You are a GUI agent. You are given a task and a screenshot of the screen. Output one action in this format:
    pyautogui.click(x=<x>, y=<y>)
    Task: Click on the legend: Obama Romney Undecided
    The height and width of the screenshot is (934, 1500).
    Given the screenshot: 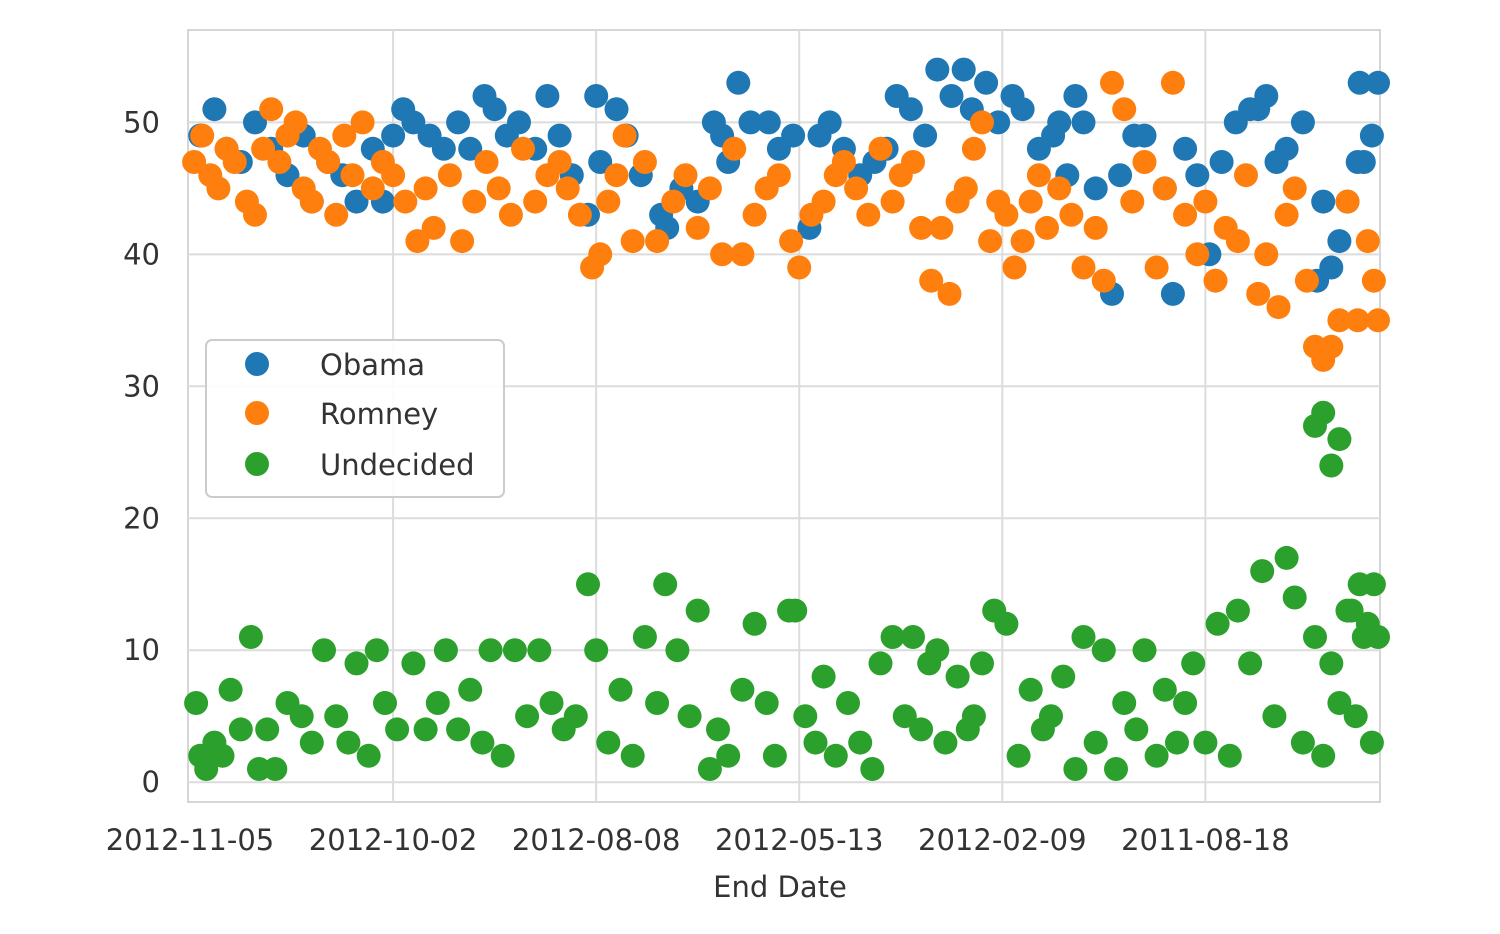 What is the action you would take?
    pyautogui.click(x=355, y=418)
    